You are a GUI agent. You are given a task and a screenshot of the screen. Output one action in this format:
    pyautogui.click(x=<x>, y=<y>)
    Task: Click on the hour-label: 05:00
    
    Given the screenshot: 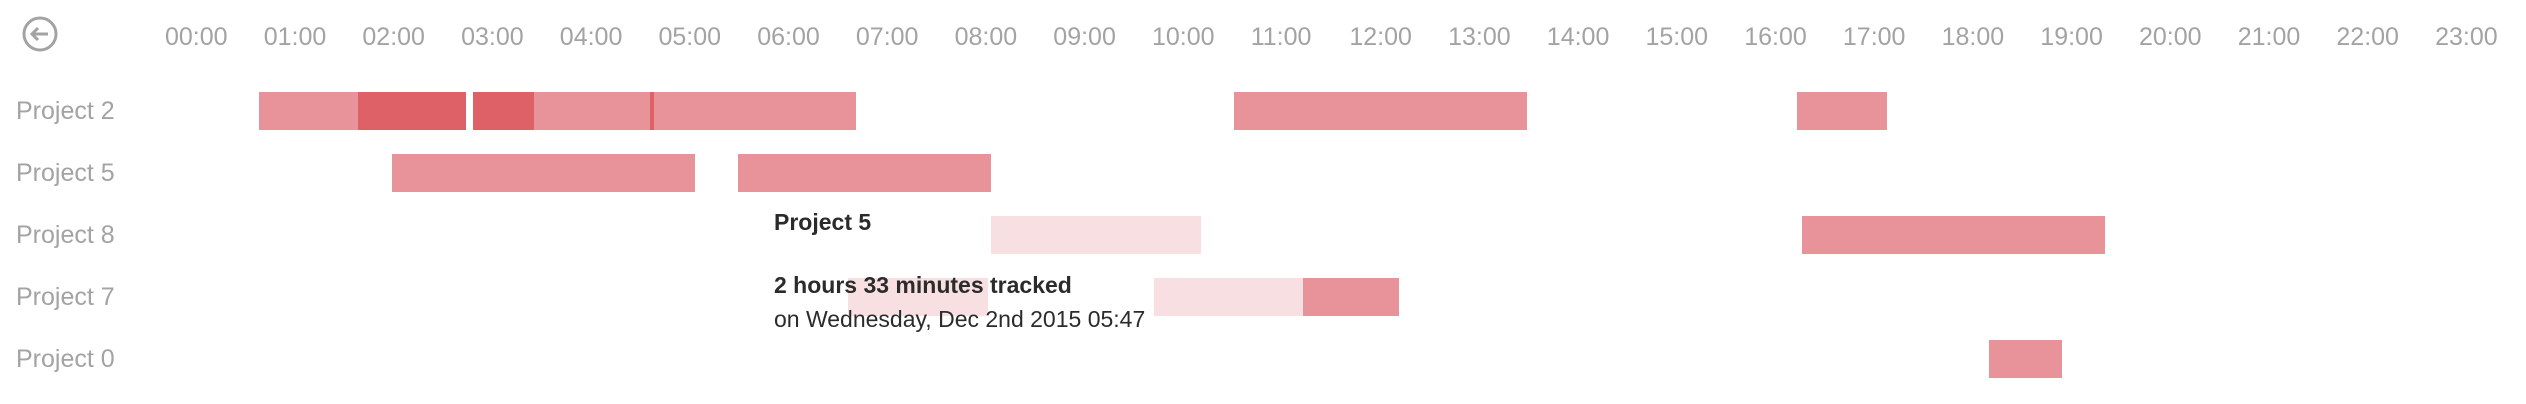 What is the action you would take?
    pyautogui.click(x=690, y=37)
    